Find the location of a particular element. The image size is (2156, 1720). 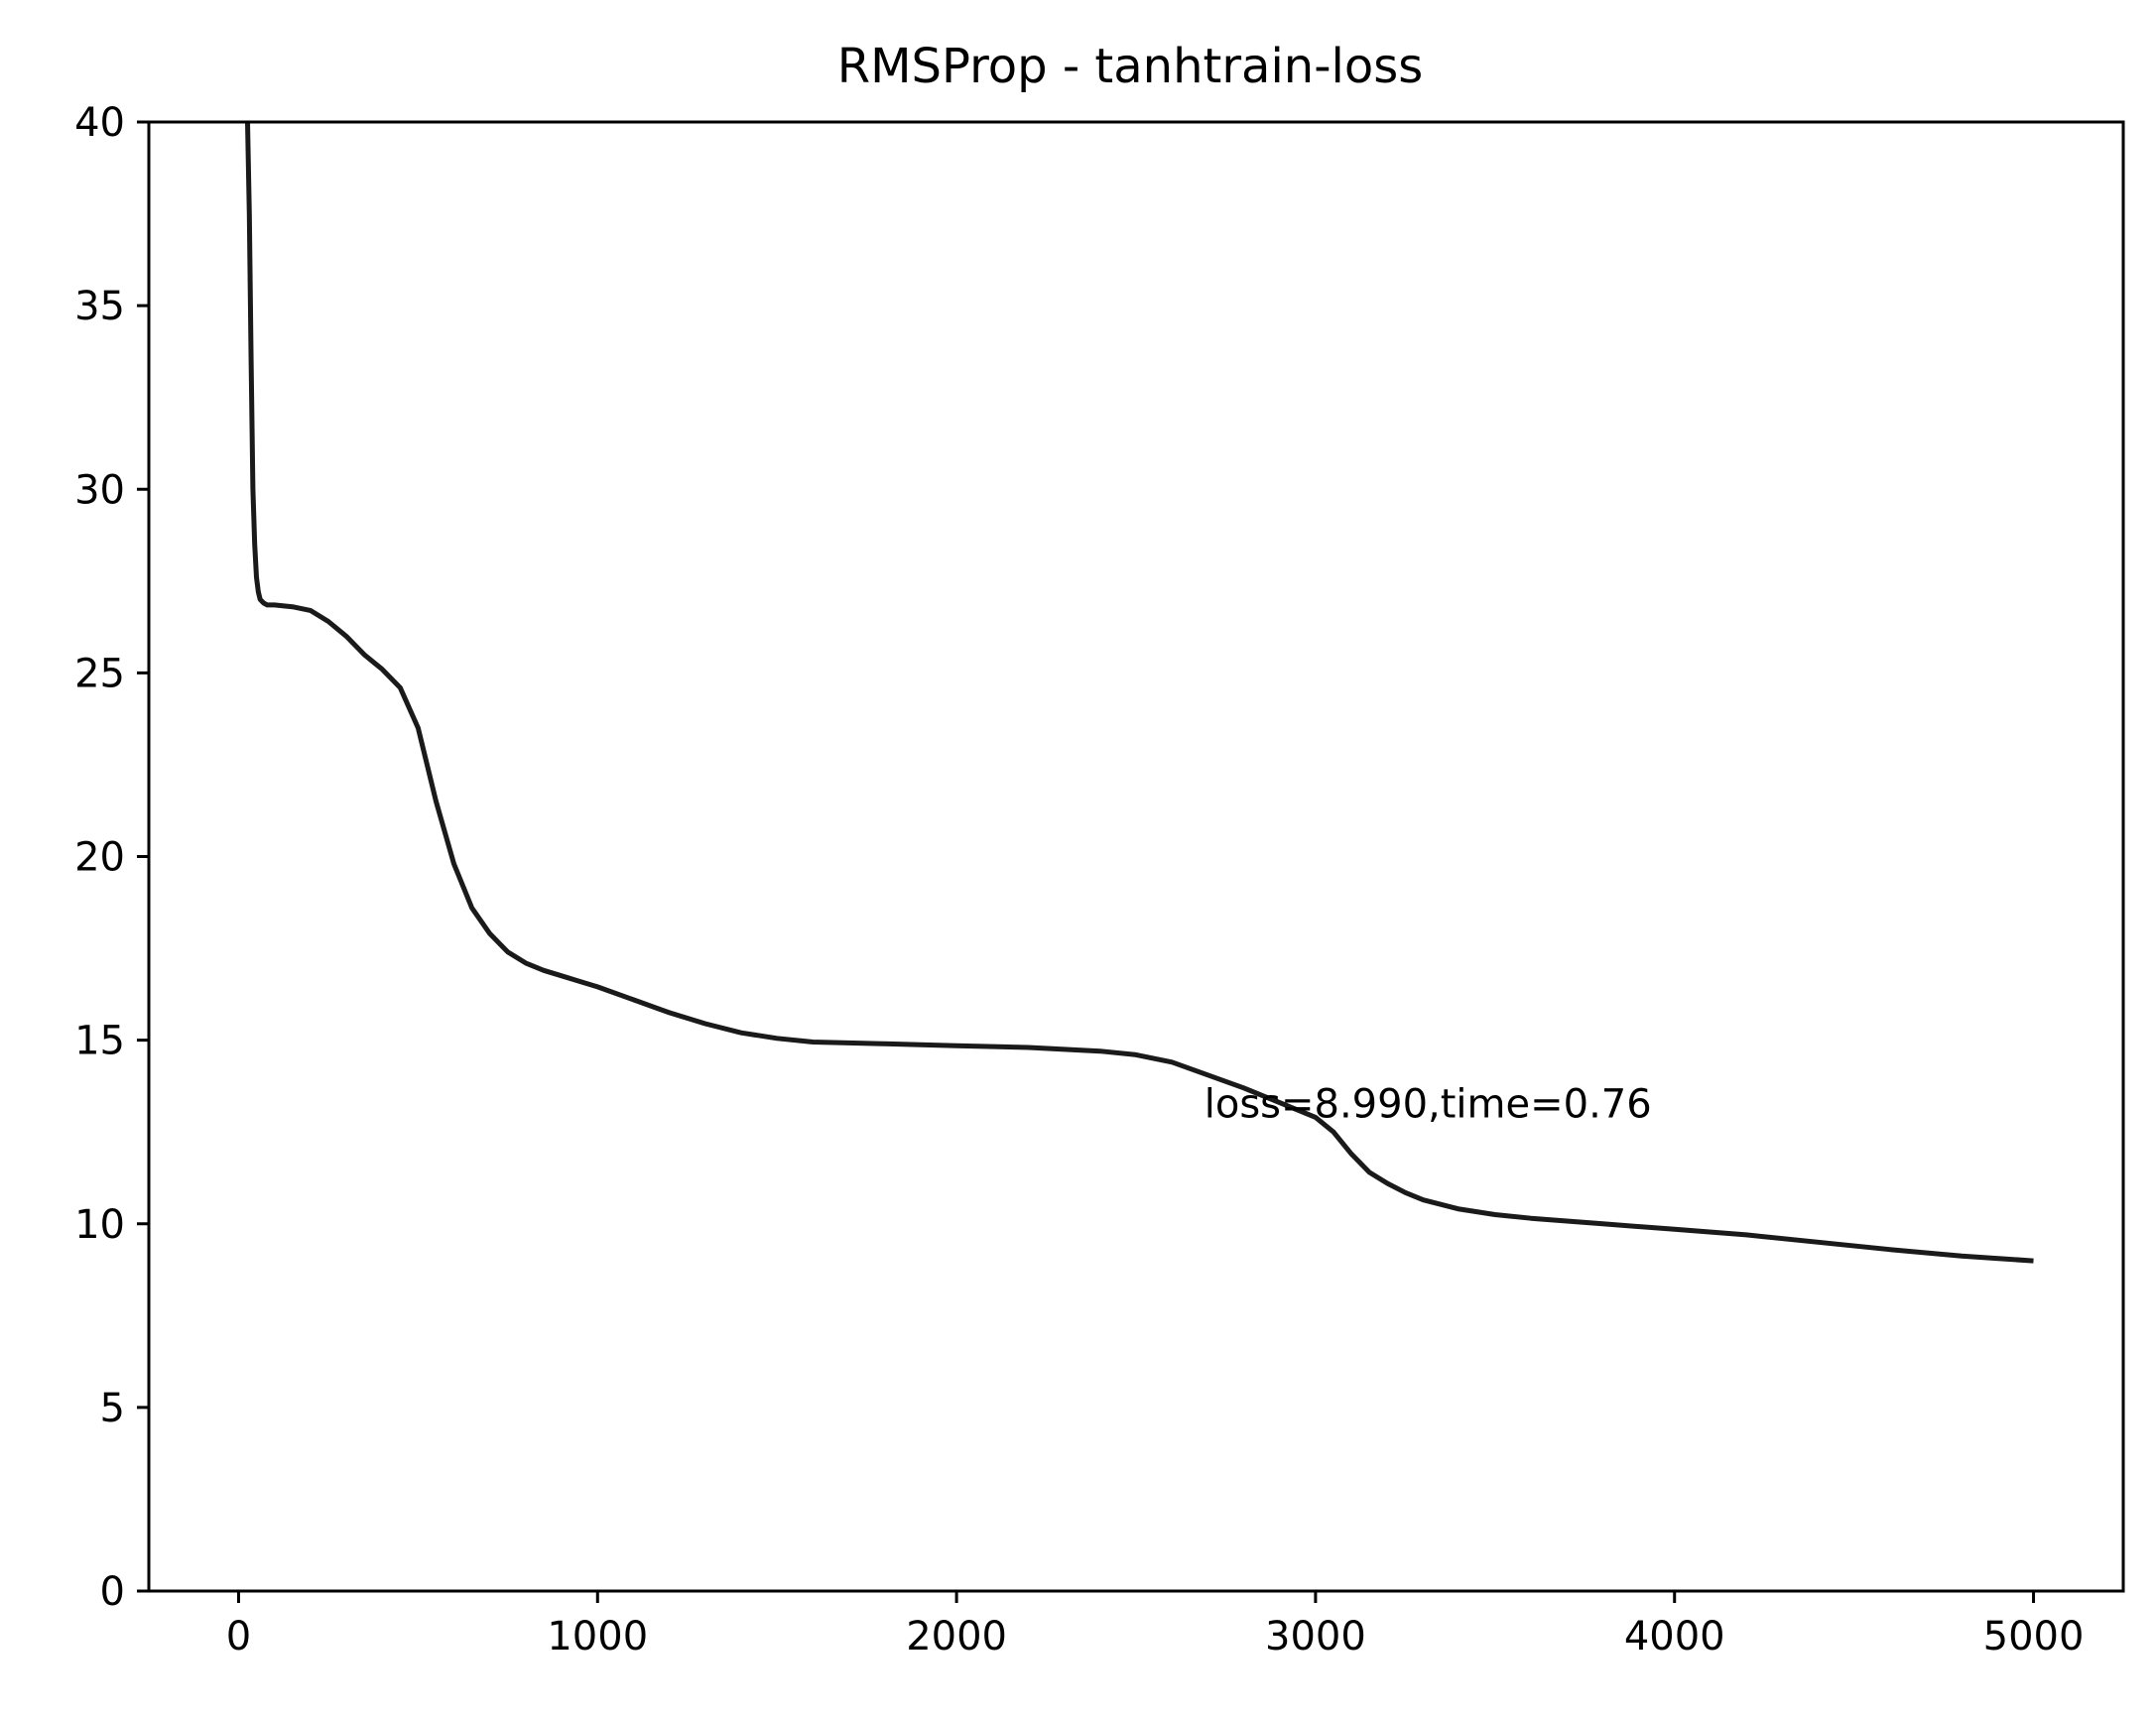

x-tick-label: 2000 is located at coordinates (956, 1636).